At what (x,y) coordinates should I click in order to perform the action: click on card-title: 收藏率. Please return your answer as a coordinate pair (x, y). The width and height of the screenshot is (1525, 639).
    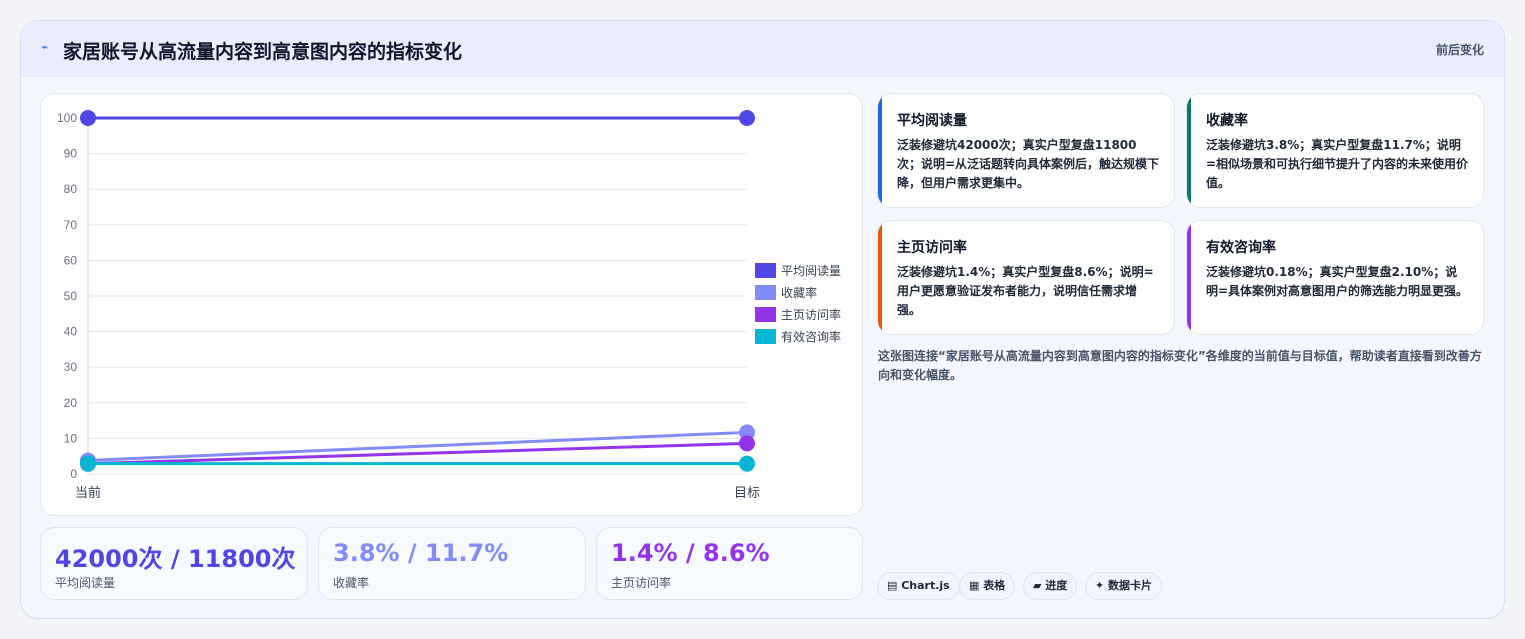
    Looking at the image, I should click on (1227, 121).